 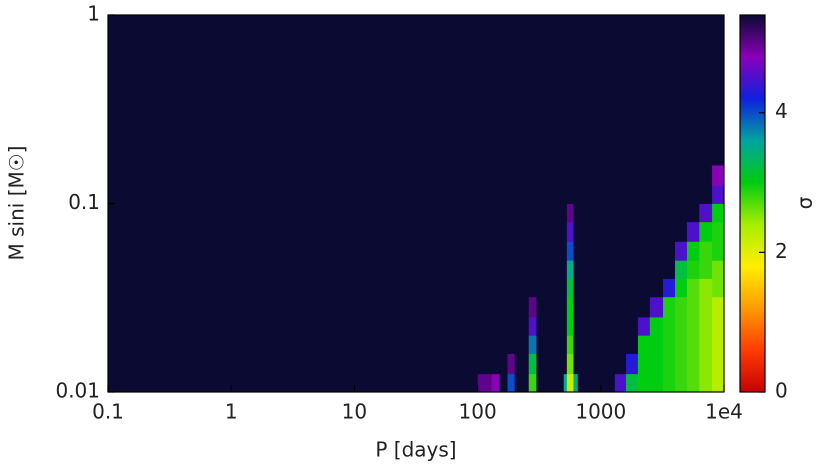 What do you see at coordinates (478, 412) in the screenshot?
I see `x-tick-label: 100` at bounding box center [478, 412].